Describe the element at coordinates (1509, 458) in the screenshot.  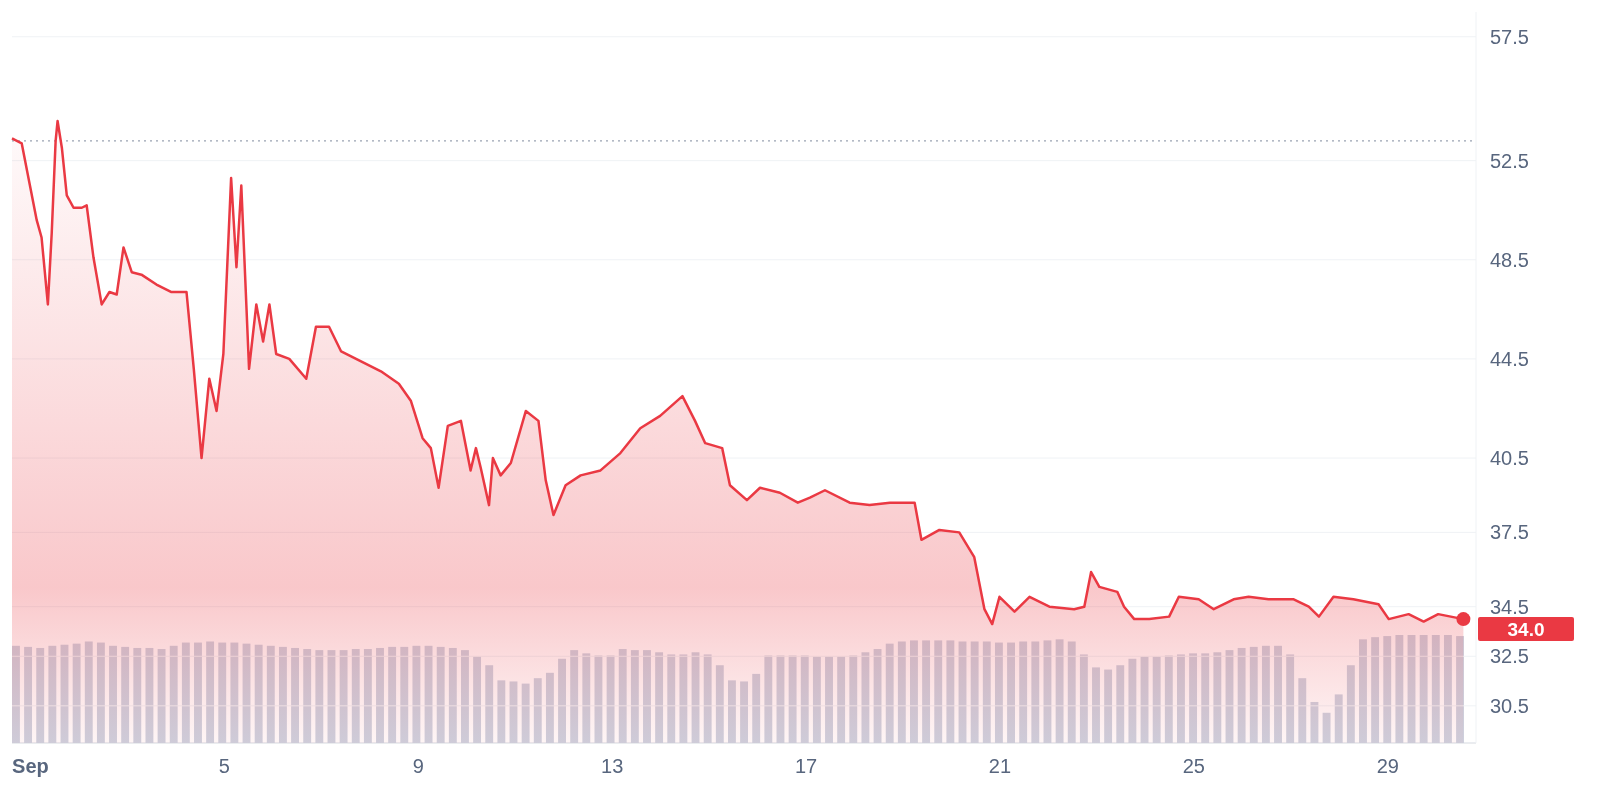
I see `y-tick-label: 40.5` at that location.